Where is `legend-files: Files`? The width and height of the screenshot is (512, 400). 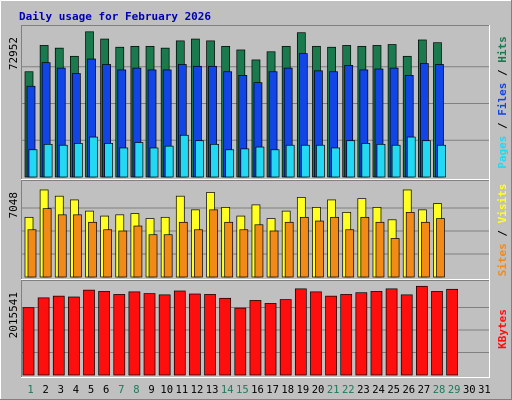 legend-files: Files is located at coordinates (502, 99).